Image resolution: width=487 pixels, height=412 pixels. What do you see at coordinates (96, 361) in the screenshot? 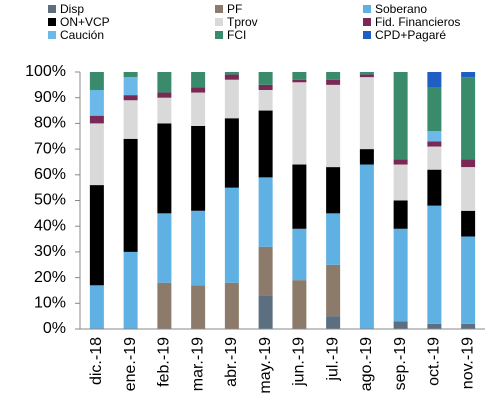
I see `x-tick-label: dic.-18` at bounding box center [96, 361].